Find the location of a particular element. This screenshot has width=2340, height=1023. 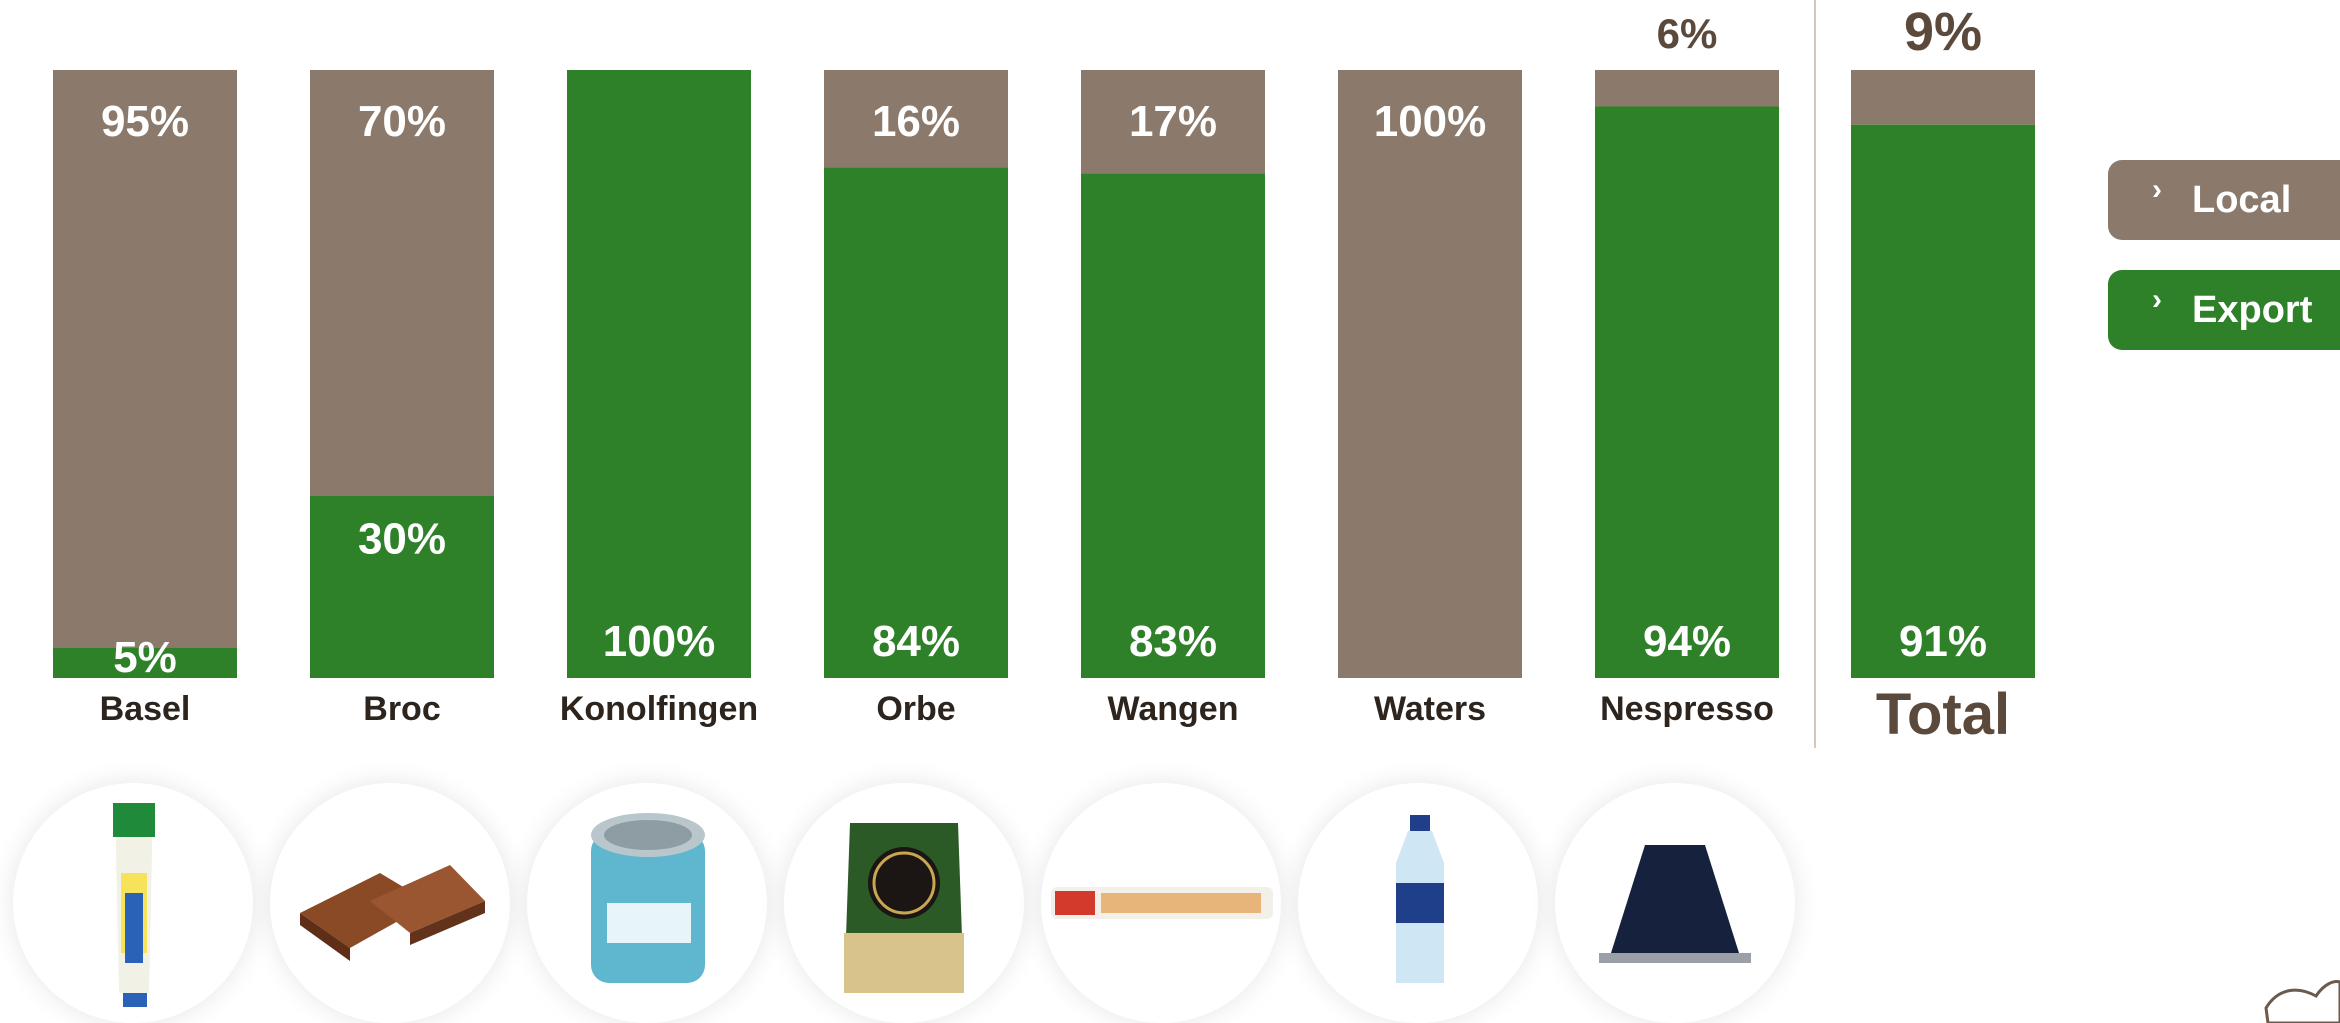

bar-export-basel is located at coordinates (145, 662).